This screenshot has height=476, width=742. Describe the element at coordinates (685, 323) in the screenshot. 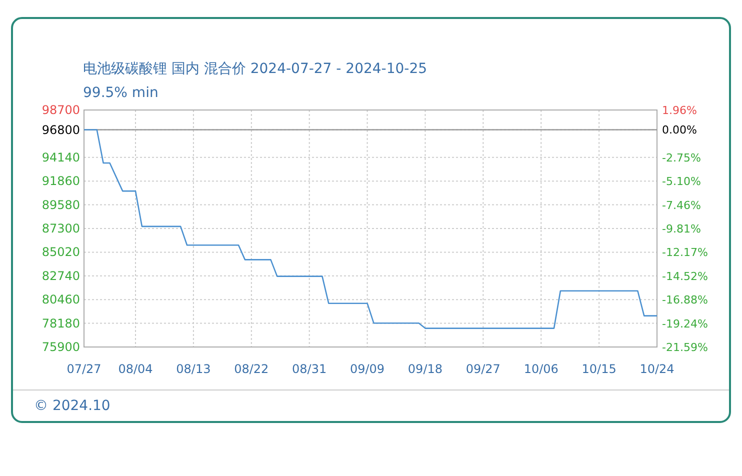

I see `y2-tick-label: -19.24%` at that location.